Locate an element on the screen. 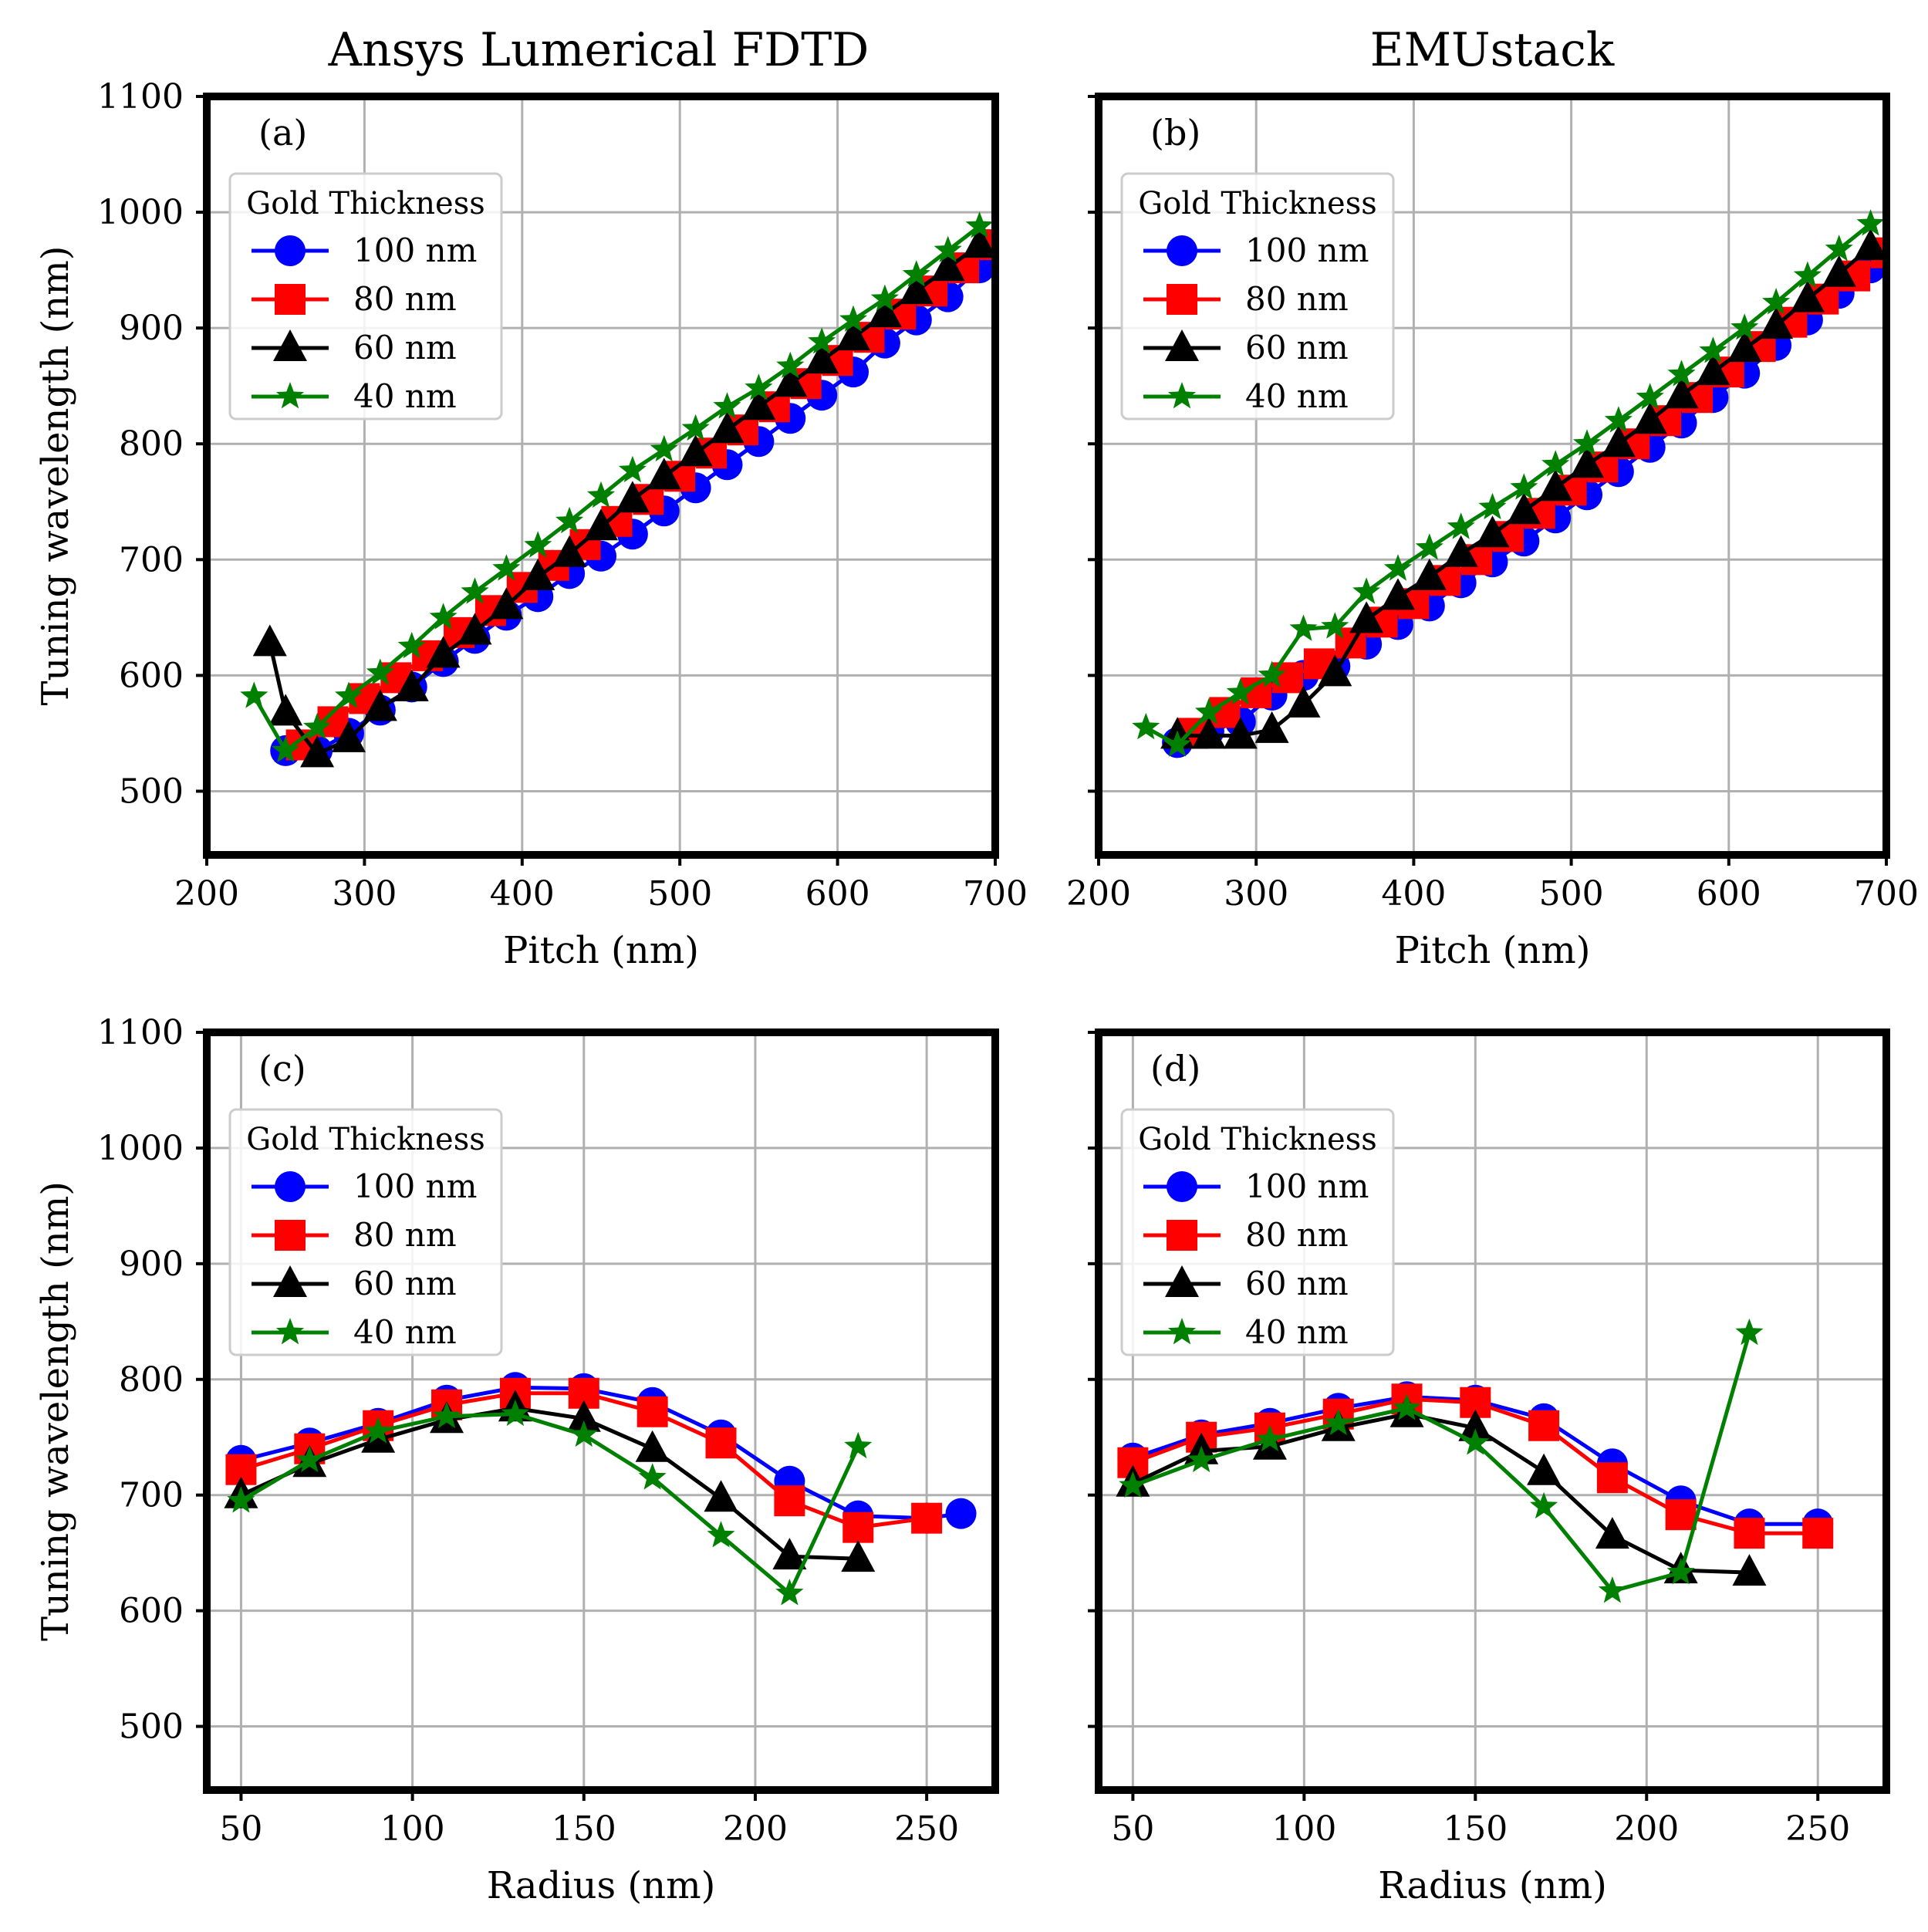 Image resolution: width=1928 pixels, height=1932 pixels. y-tick-label: 600 is located at coordinates (151, 1611).